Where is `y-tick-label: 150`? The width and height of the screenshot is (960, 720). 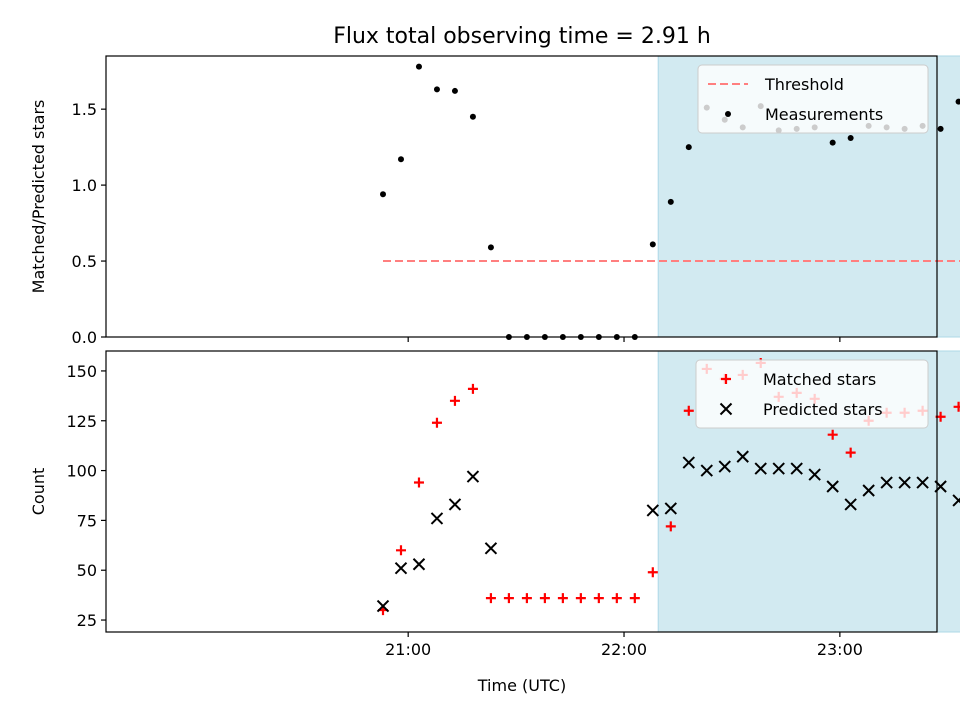
y-tick-label: 150 is located at coordinates (81, 371).